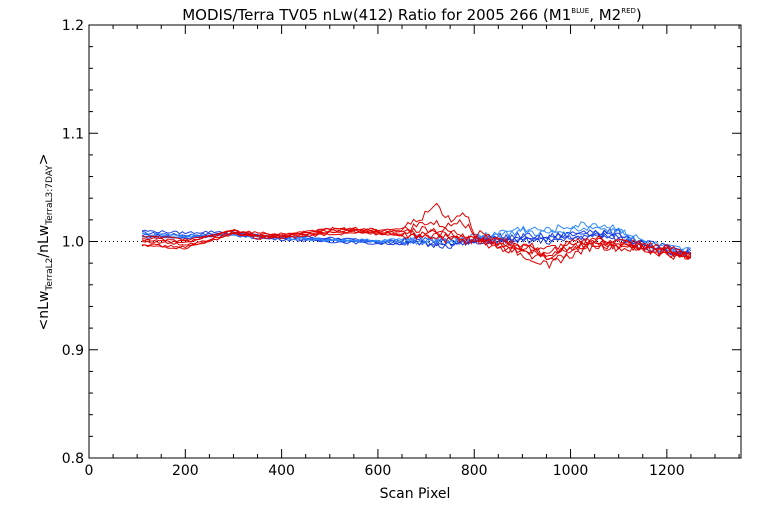  Describe the element at coordinates (73, 459) in the screenshot. I see `y-tick-label: 0.8` at that location.